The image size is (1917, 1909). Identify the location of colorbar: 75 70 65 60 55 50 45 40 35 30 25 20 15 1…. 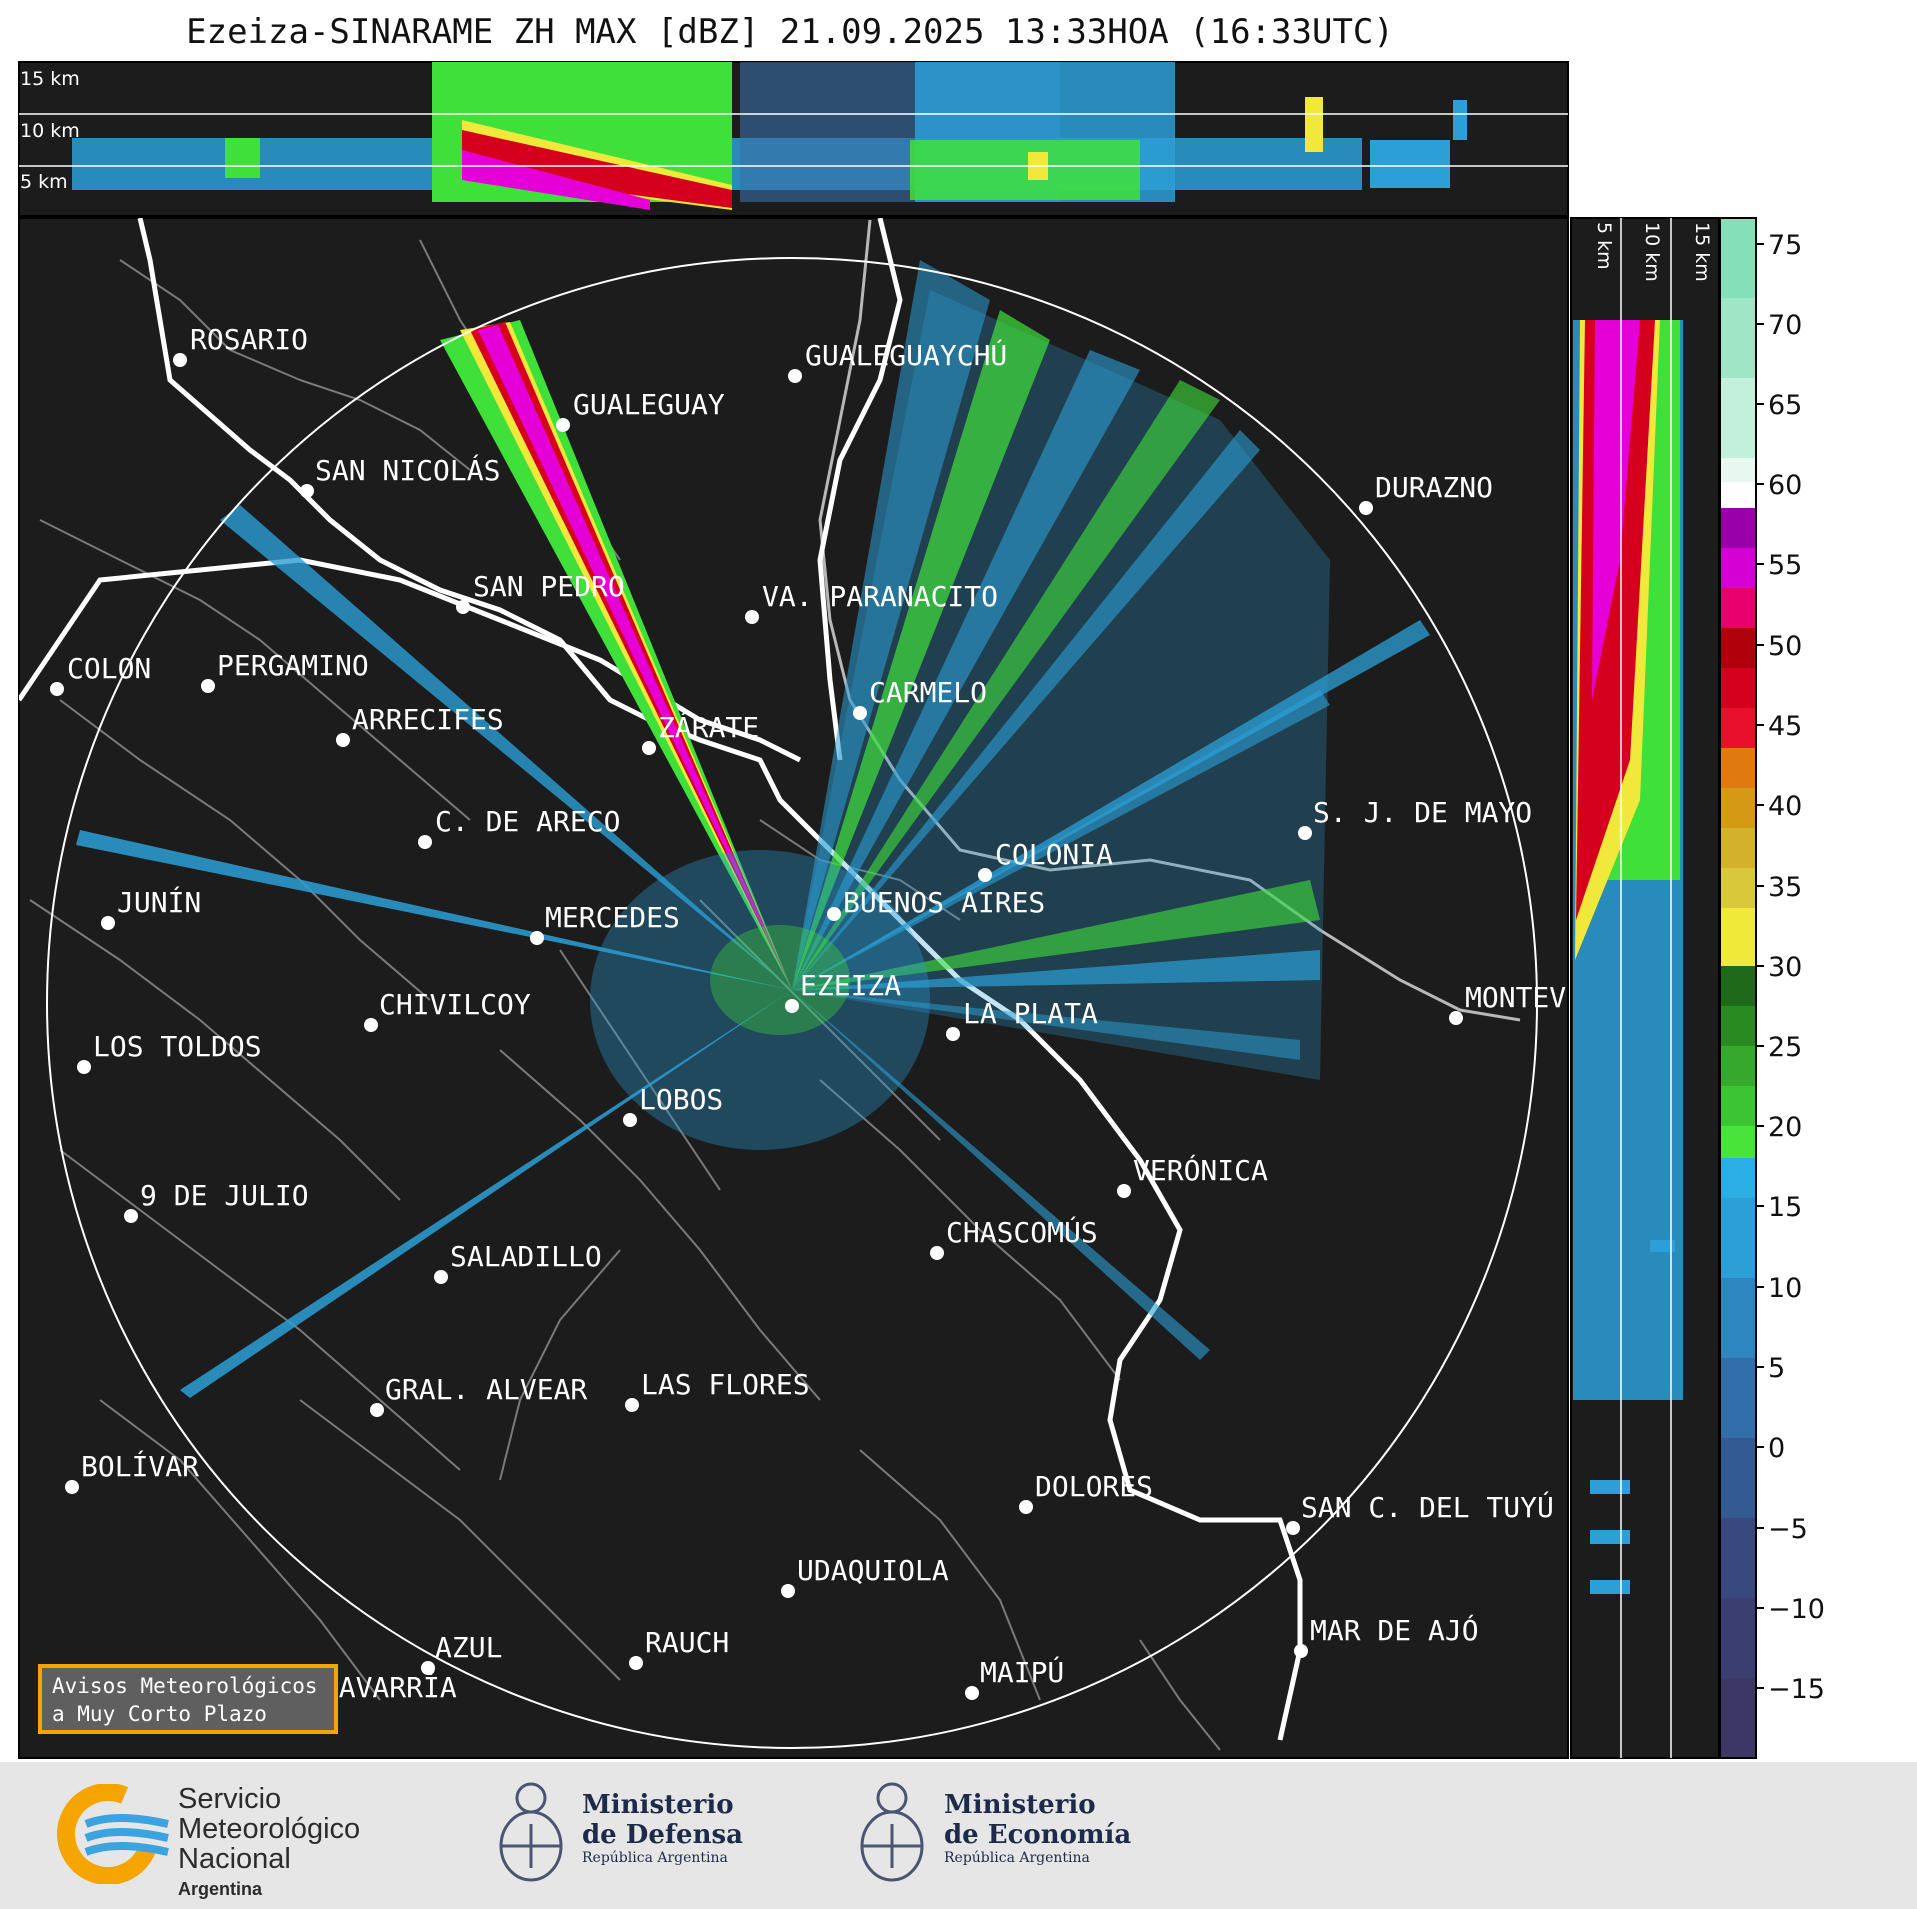
(1772, 988).